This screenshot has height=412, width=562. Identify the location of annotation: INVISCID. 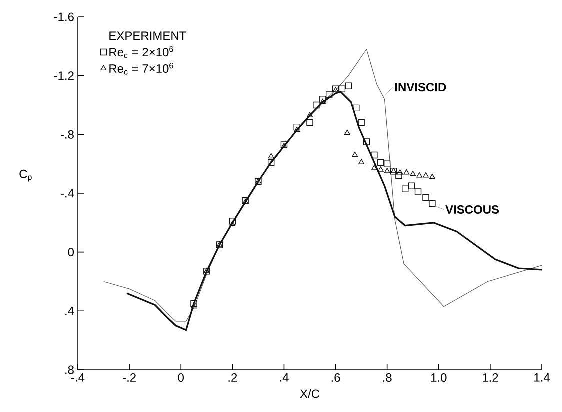
(420, 87).